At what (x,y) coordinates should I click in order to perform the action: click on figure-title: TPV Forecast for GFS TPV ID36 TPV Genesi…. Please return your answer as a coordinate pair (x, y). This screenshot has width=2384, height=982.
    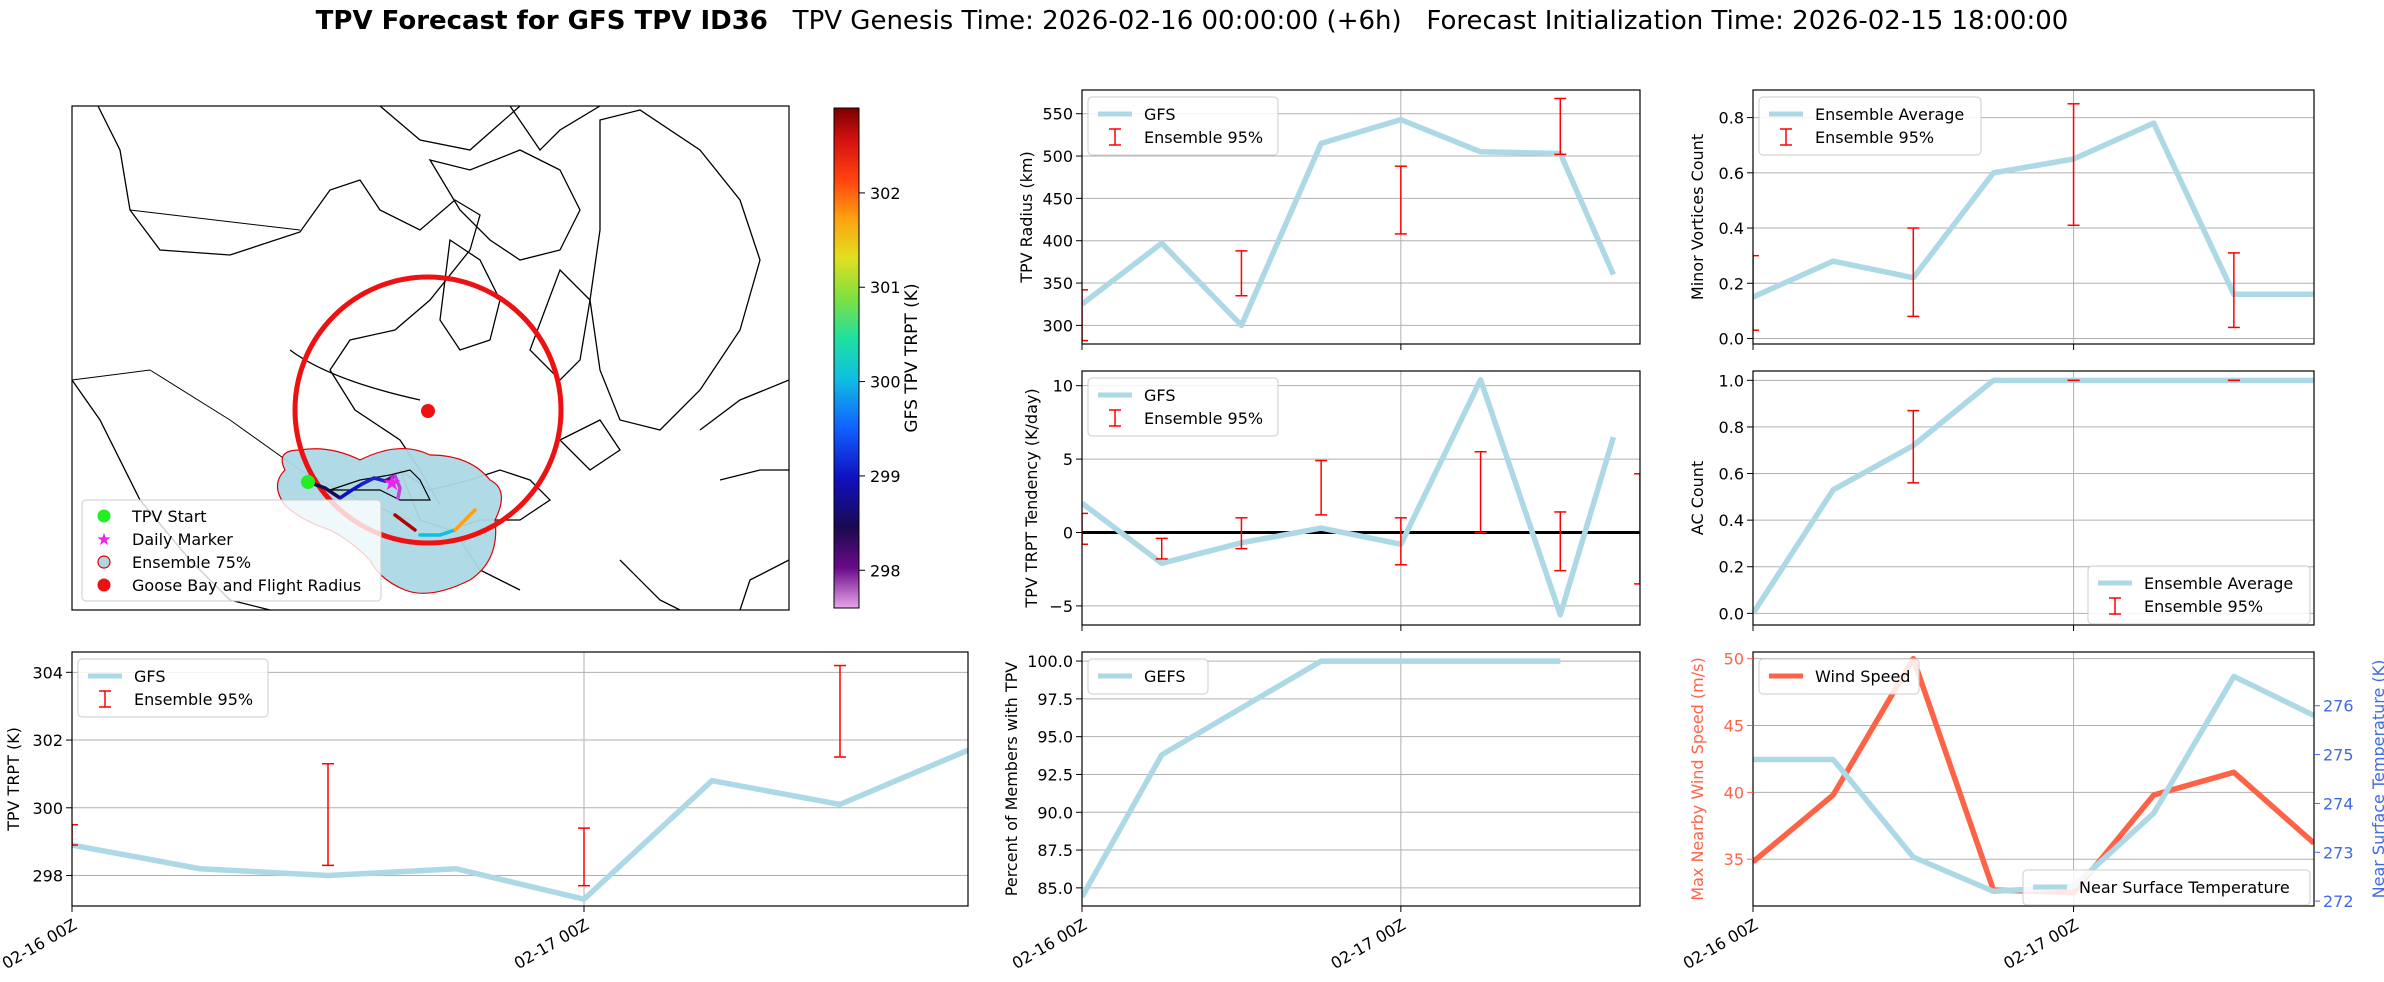
    Looking at the image, I should click on (1192, 21).